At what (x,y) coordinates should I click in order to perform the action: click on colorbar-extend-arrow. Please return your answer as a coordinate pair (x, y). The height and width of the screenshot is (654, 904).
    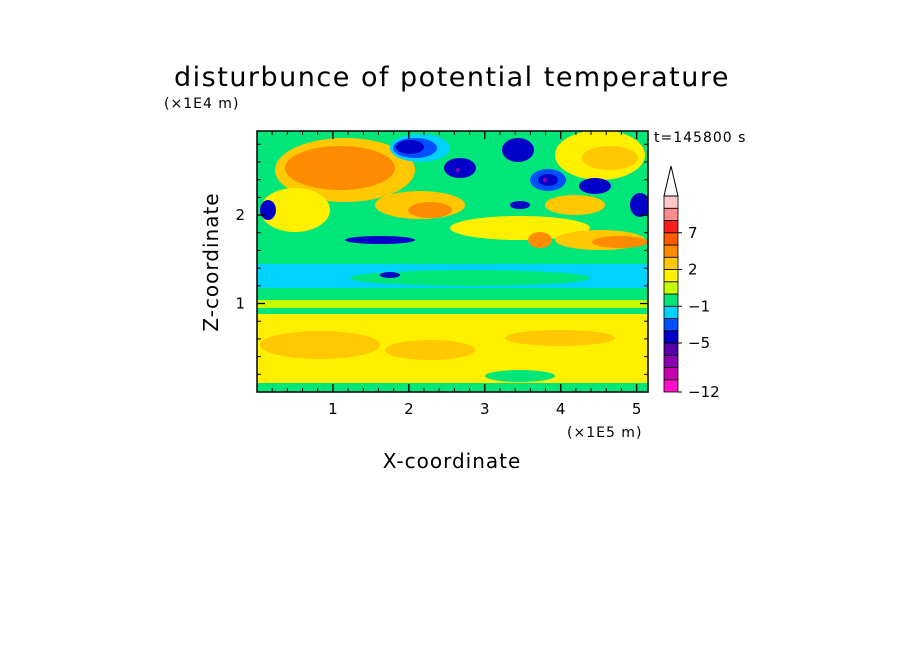
    Looking at the image, I should click on (671, 181).